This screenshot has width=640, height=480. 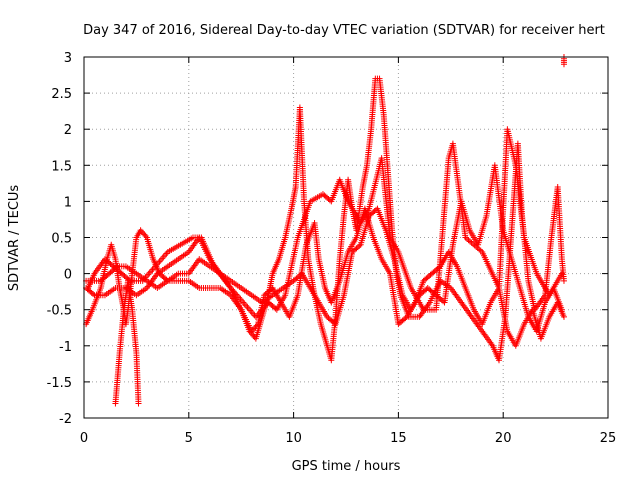 I want to click on y-tick-label: 2, so click(x=68, y=130).